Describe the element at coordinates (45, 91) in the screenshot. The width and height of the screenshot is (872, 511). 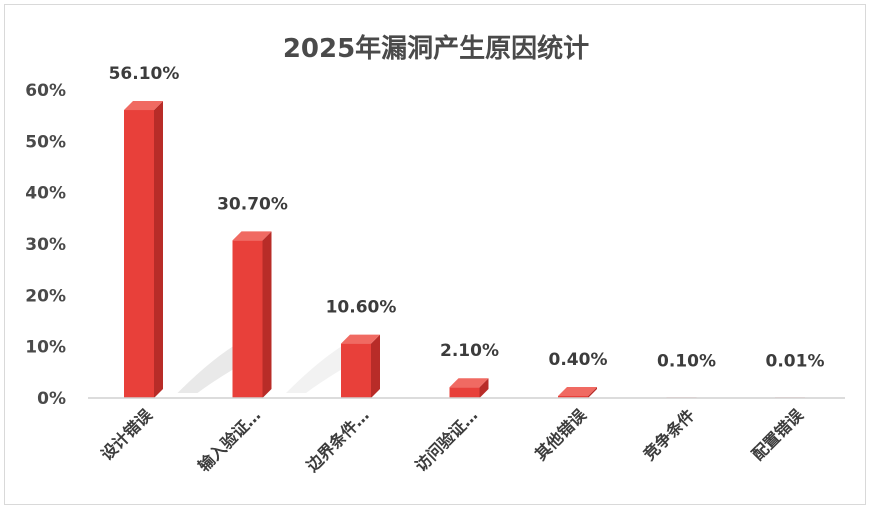
I see `y-tick-label: 60%` at that location.